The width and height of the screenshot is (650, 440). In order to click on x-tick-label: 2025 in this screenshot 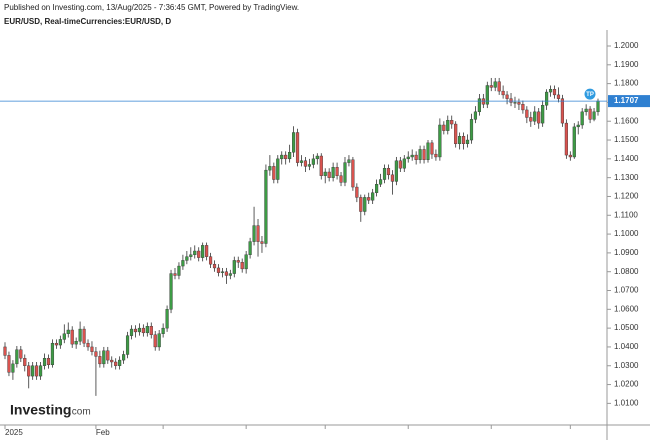, I will do `click(14, 432)`.